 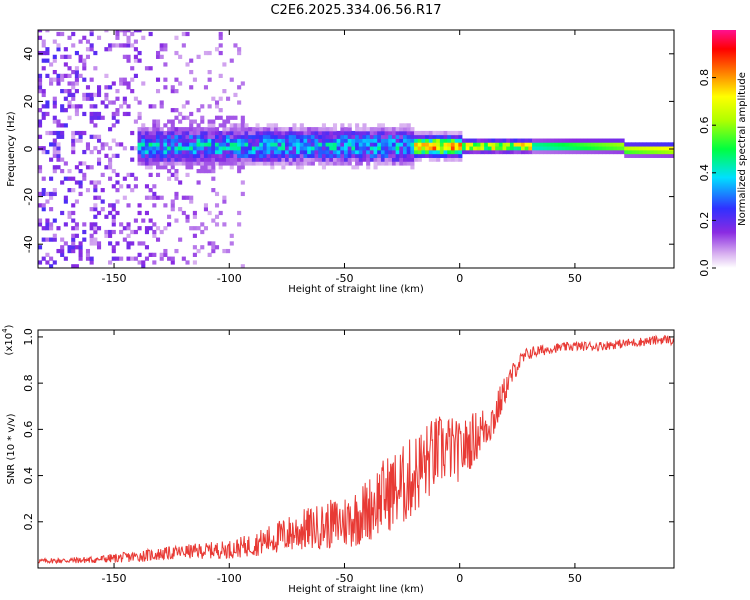 What do you see at coordinates (459, 278) in the screenshot?
I see `x-tick-label: 0` at bounding box center [459, 278].